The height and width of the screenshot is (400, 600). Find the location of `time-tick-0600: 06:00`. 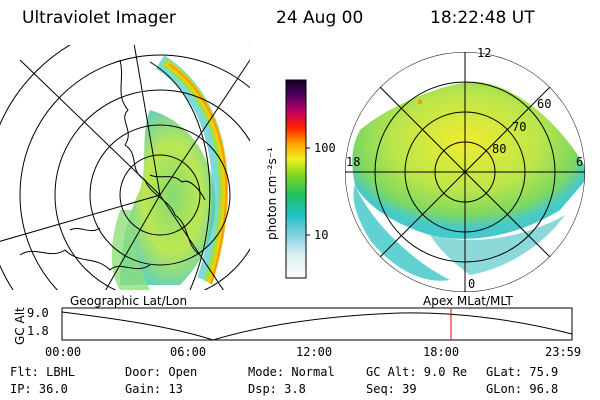

time-tick-0600: 06:00 is located at coordinates (188, 352).